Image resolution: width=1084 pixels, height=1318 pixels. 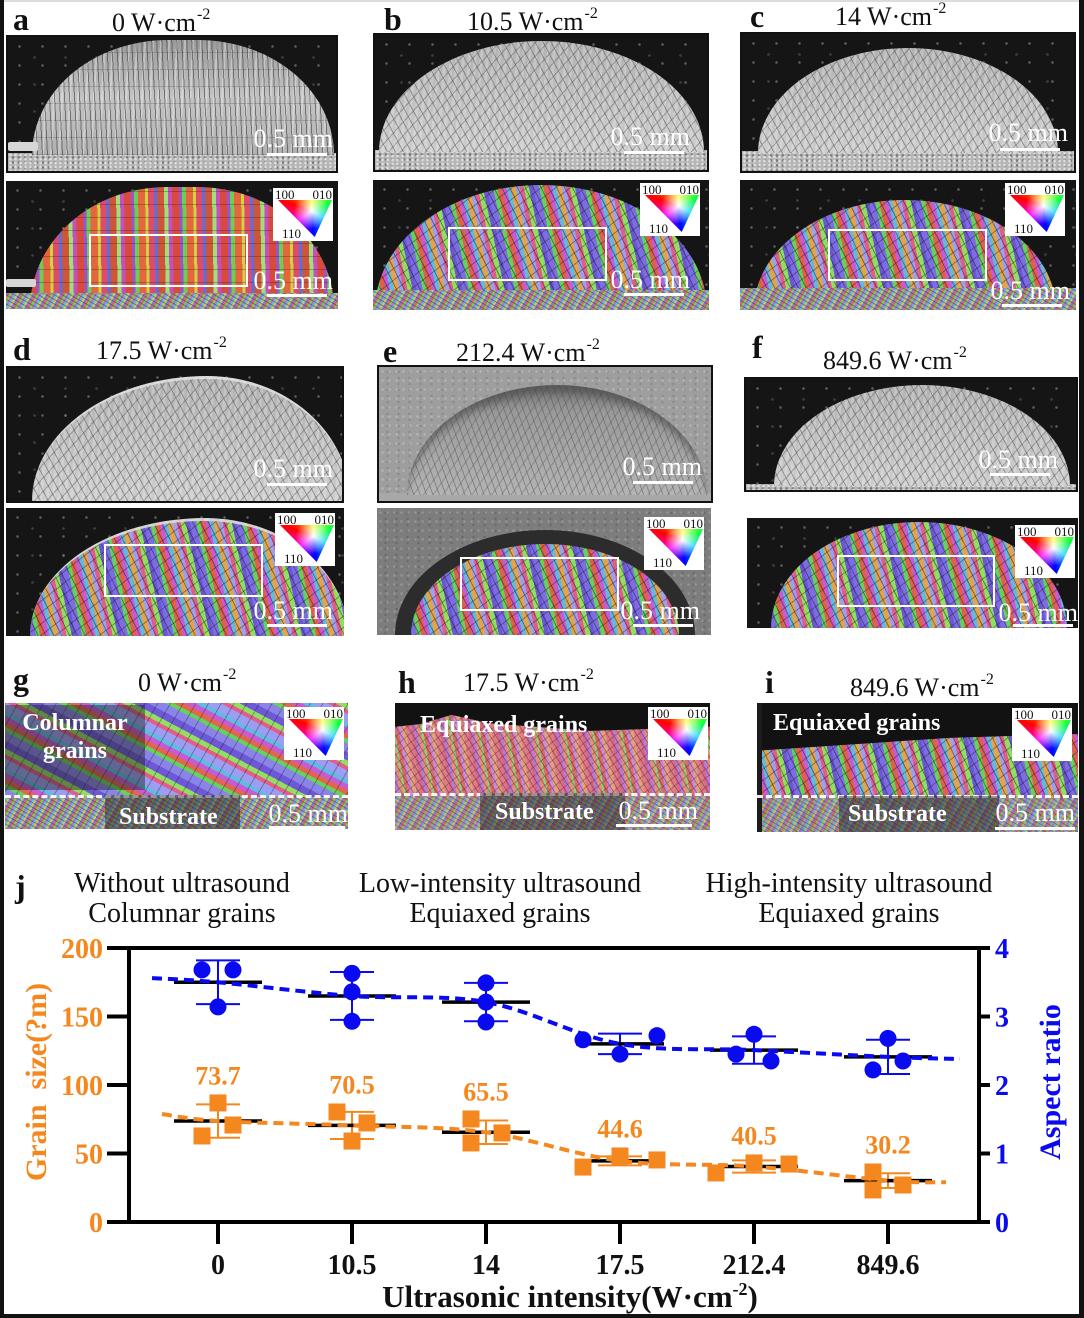 I want to click on right-y-tick-label: 4, so click(x=1002, y=949).